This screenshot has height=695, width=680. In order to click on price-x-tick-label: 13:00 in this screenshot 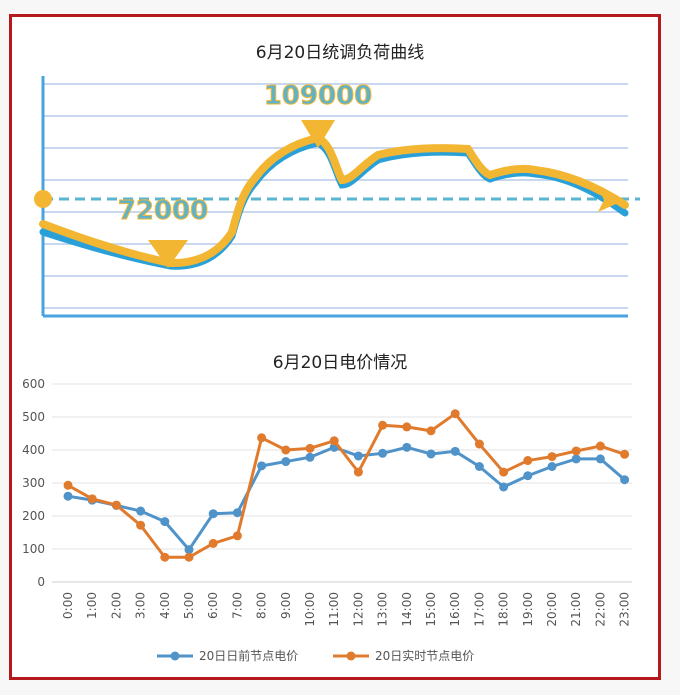, I will do `click(383, 609)`.